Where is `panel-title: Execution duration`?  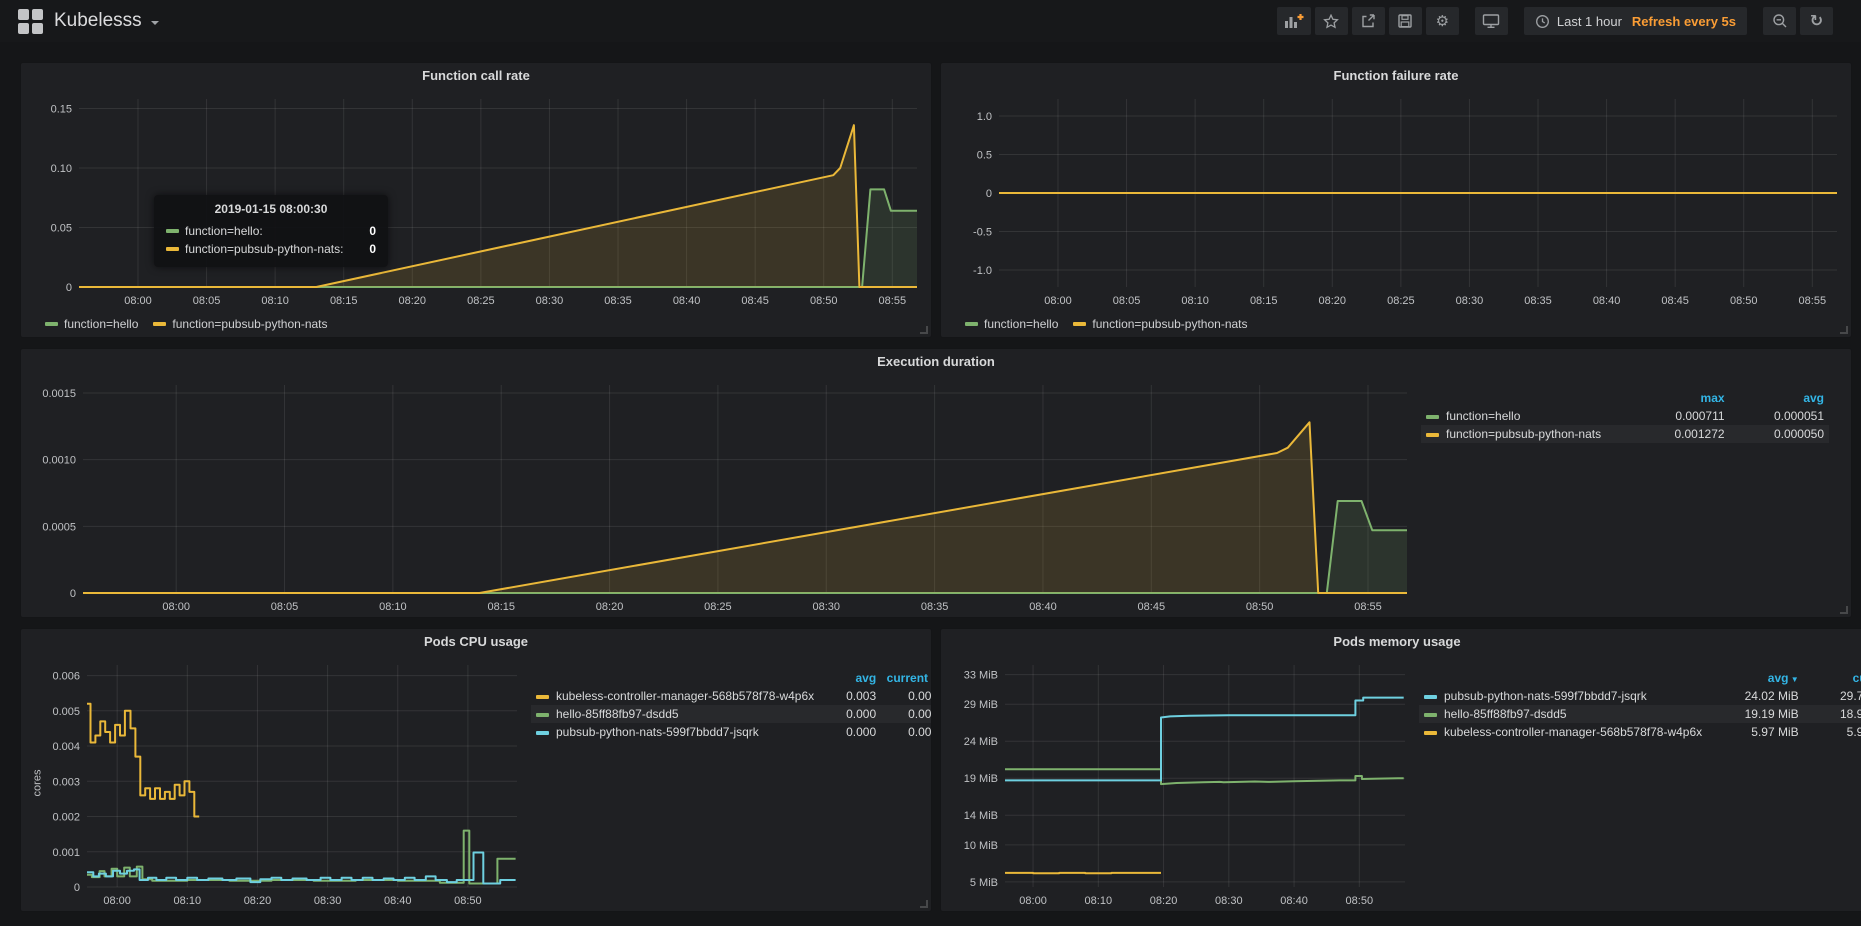 panel-title: Execution duration is located at coordinates (936, 361).